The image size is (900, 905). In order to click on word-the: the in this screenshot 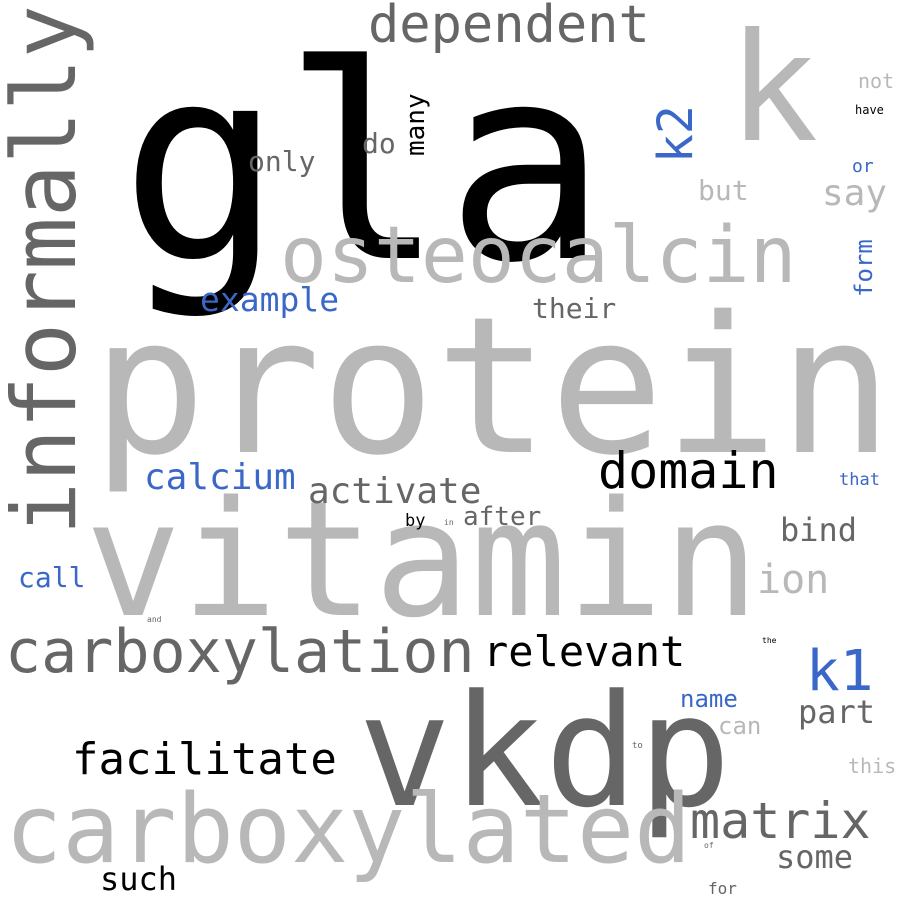, I will do `click(769, 640)`.